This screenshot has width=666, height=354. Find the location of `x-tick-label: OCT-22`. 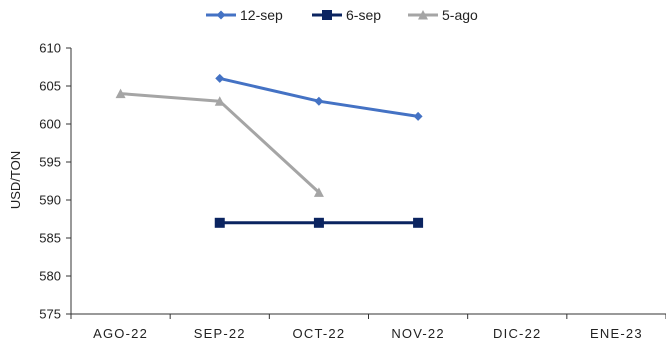

x-tick-label: OCT-22 is located at coordinates (319, 333).